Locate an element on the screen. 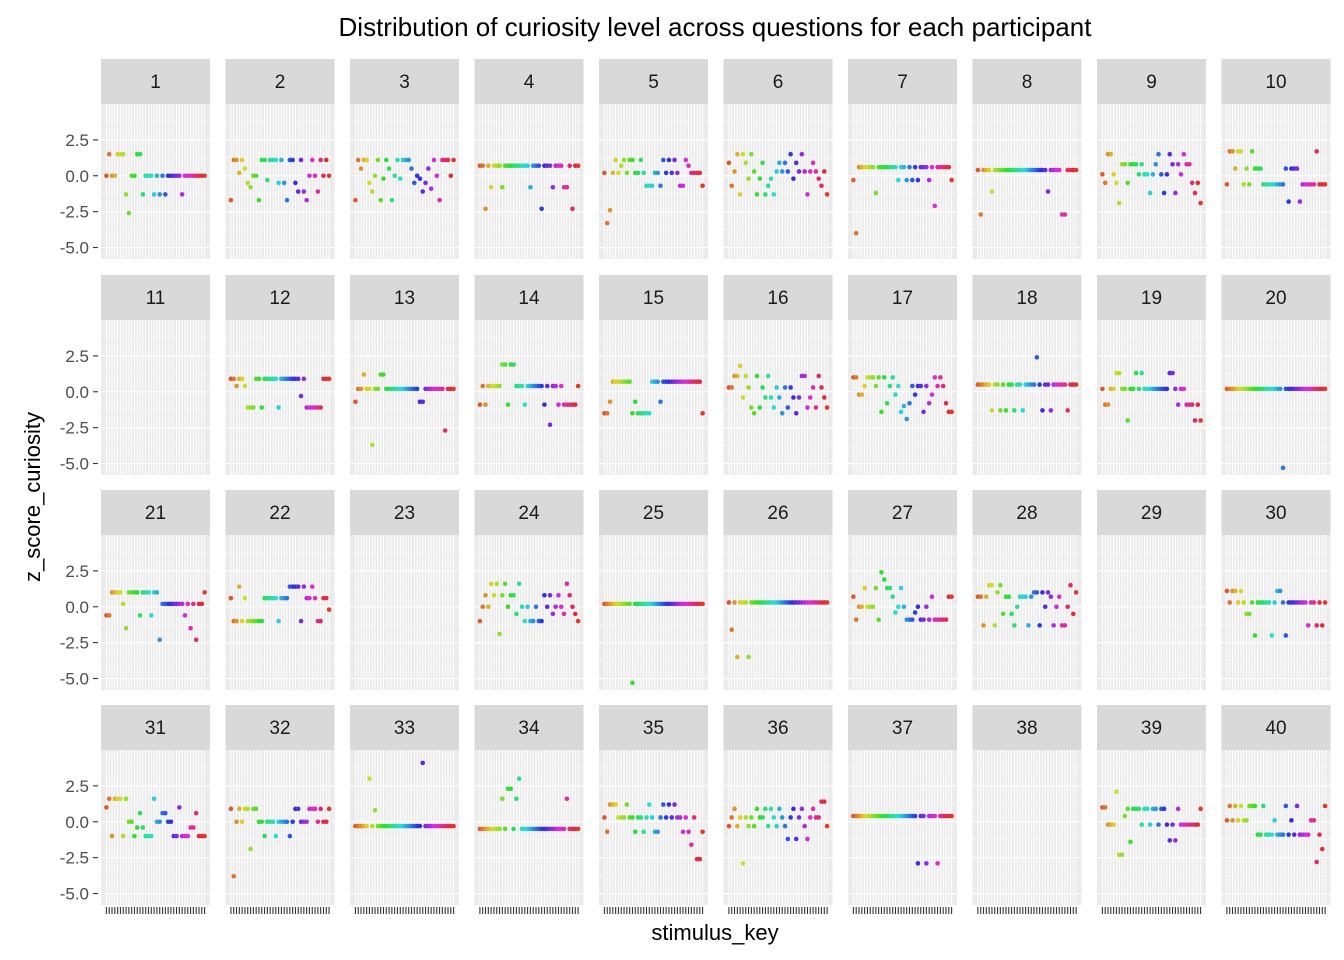 The width and height of the screenshot is (1344, 960). facet-panel-15: 15 is located at coordinates (653, 375).